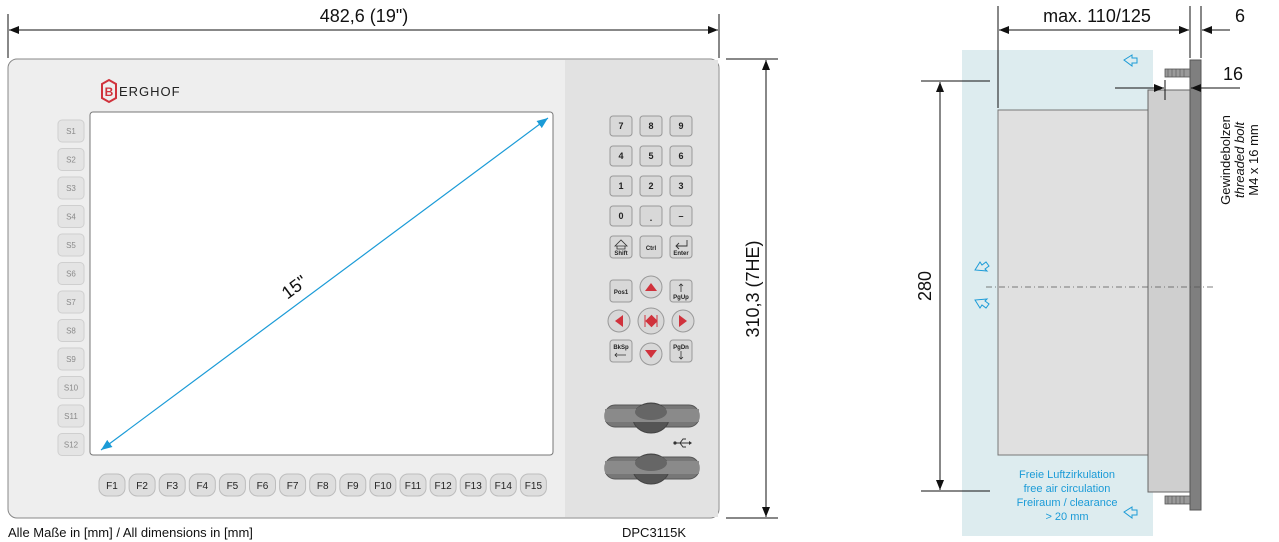 The height and width of the screenshot is (542, 1279). Describe the element at coordinates (681, 298) in the screenshot. I see `pgup-label: PgUp` at that location.